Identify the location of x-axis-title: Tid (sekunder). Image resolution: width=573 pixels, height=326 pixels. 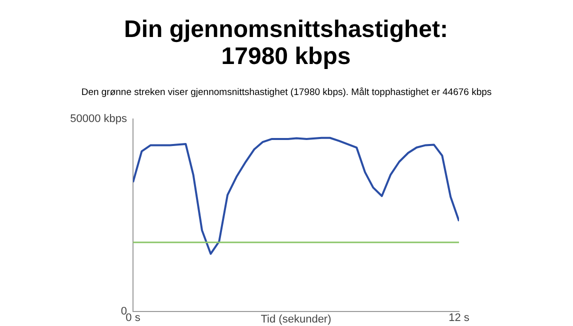
(296, 319).